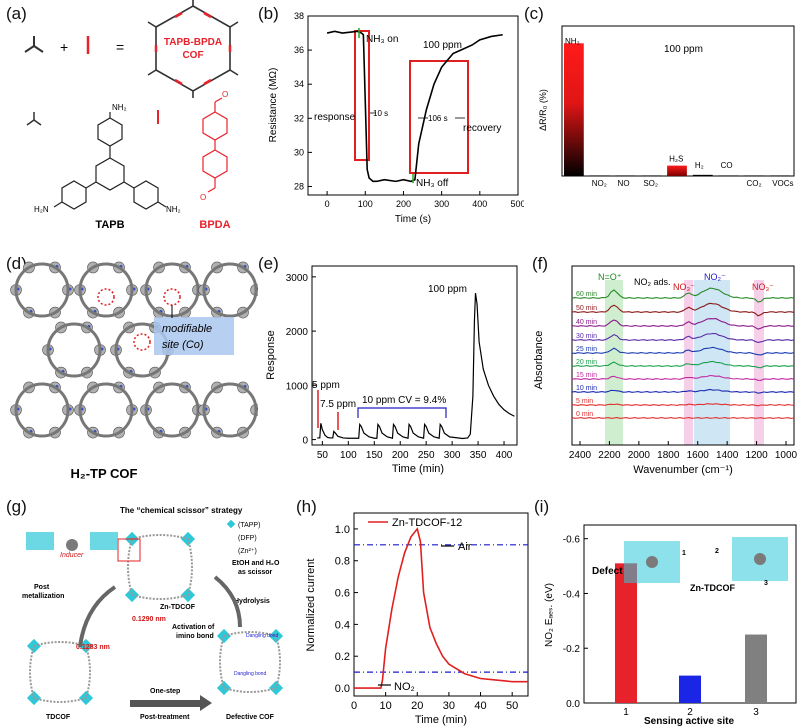 The height and width of the screenshot is (728, 800). I want to click on x-tick-label: 40, so click(480, 706).